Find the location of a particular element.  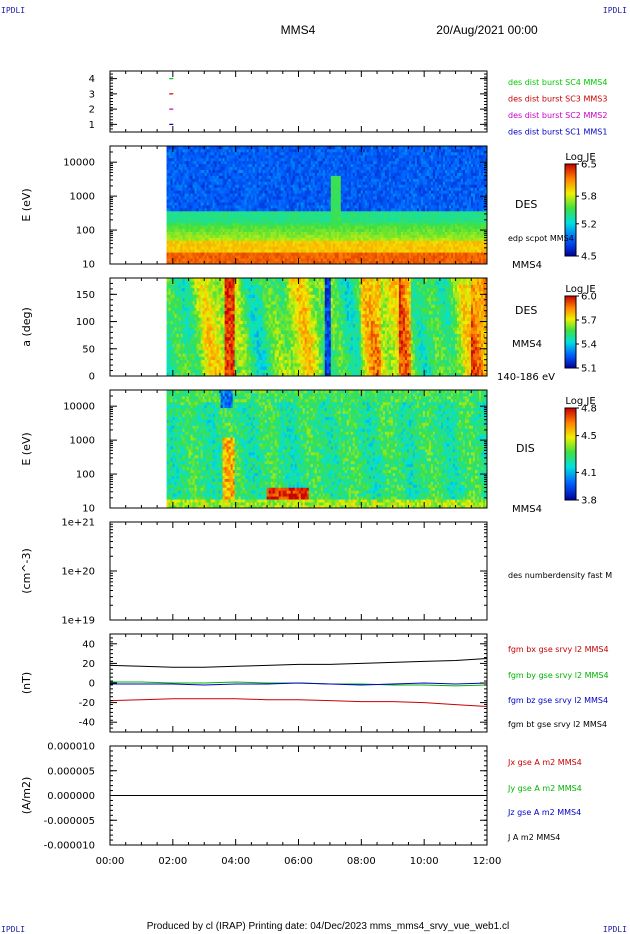

y-tick-label: 4 is located at coordinates (92, 79).